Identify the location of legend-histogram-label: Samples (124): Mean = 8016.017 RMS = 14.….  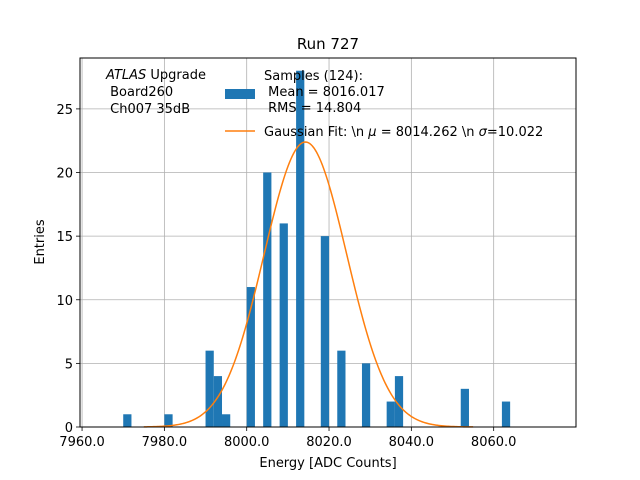
(324, 92).